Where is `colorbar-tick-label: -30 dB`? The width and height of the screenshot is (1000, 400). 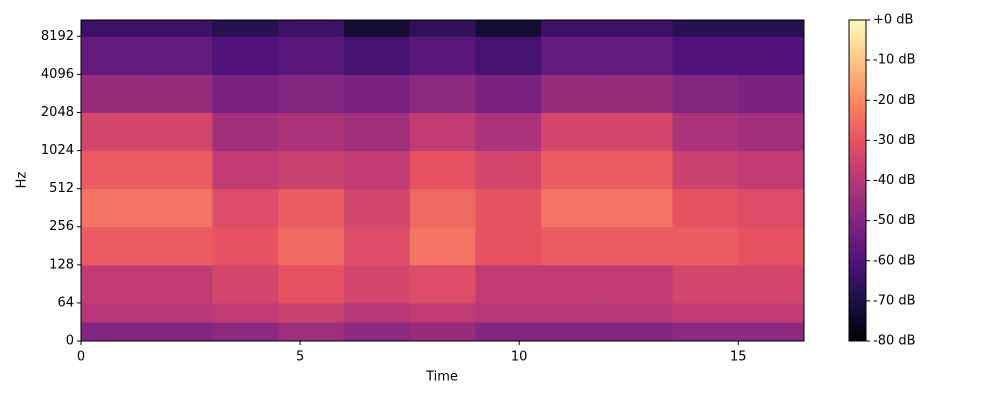 colorbar-tick-label: -30 dB is located at coordinates (894, 140).